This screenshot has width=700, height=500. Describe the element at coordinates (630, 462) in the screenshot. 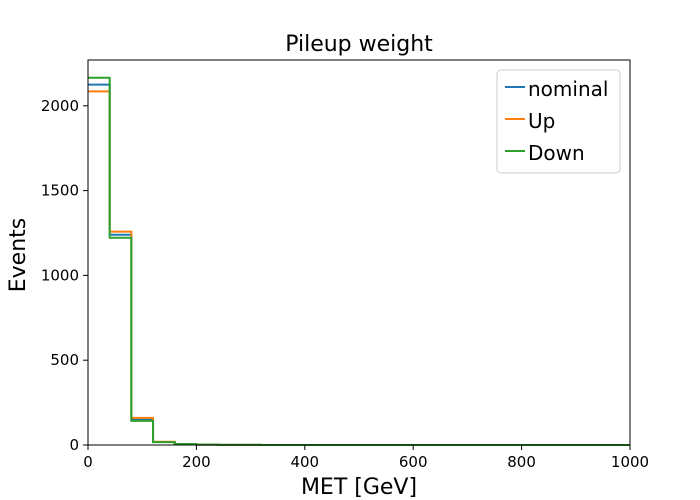

I see `x-tick-label: 1000` at that location.